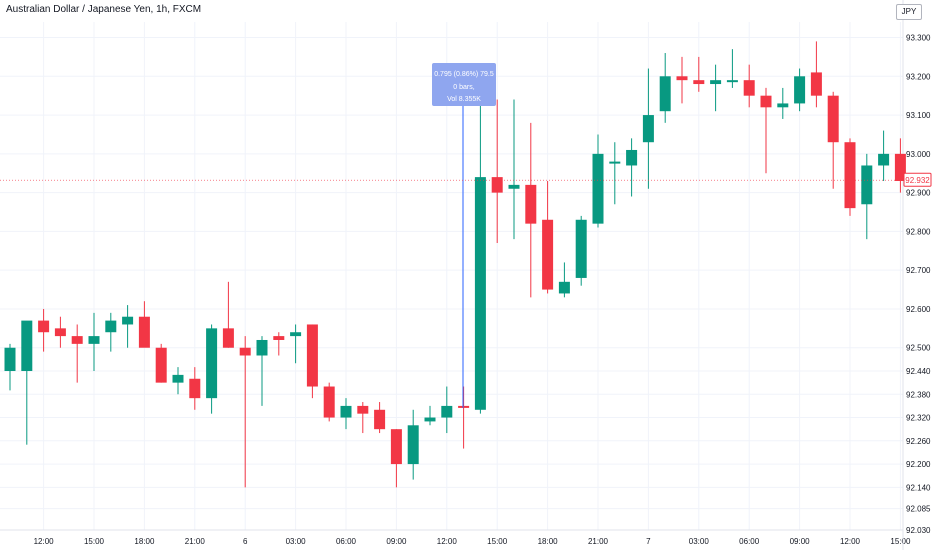 The height and width of the screenshot is (555, 932). What do you see at coordinates (918, 115) in the screenshot?
I see `y-tick-label: 93.100` at bounding box center [918, 115].